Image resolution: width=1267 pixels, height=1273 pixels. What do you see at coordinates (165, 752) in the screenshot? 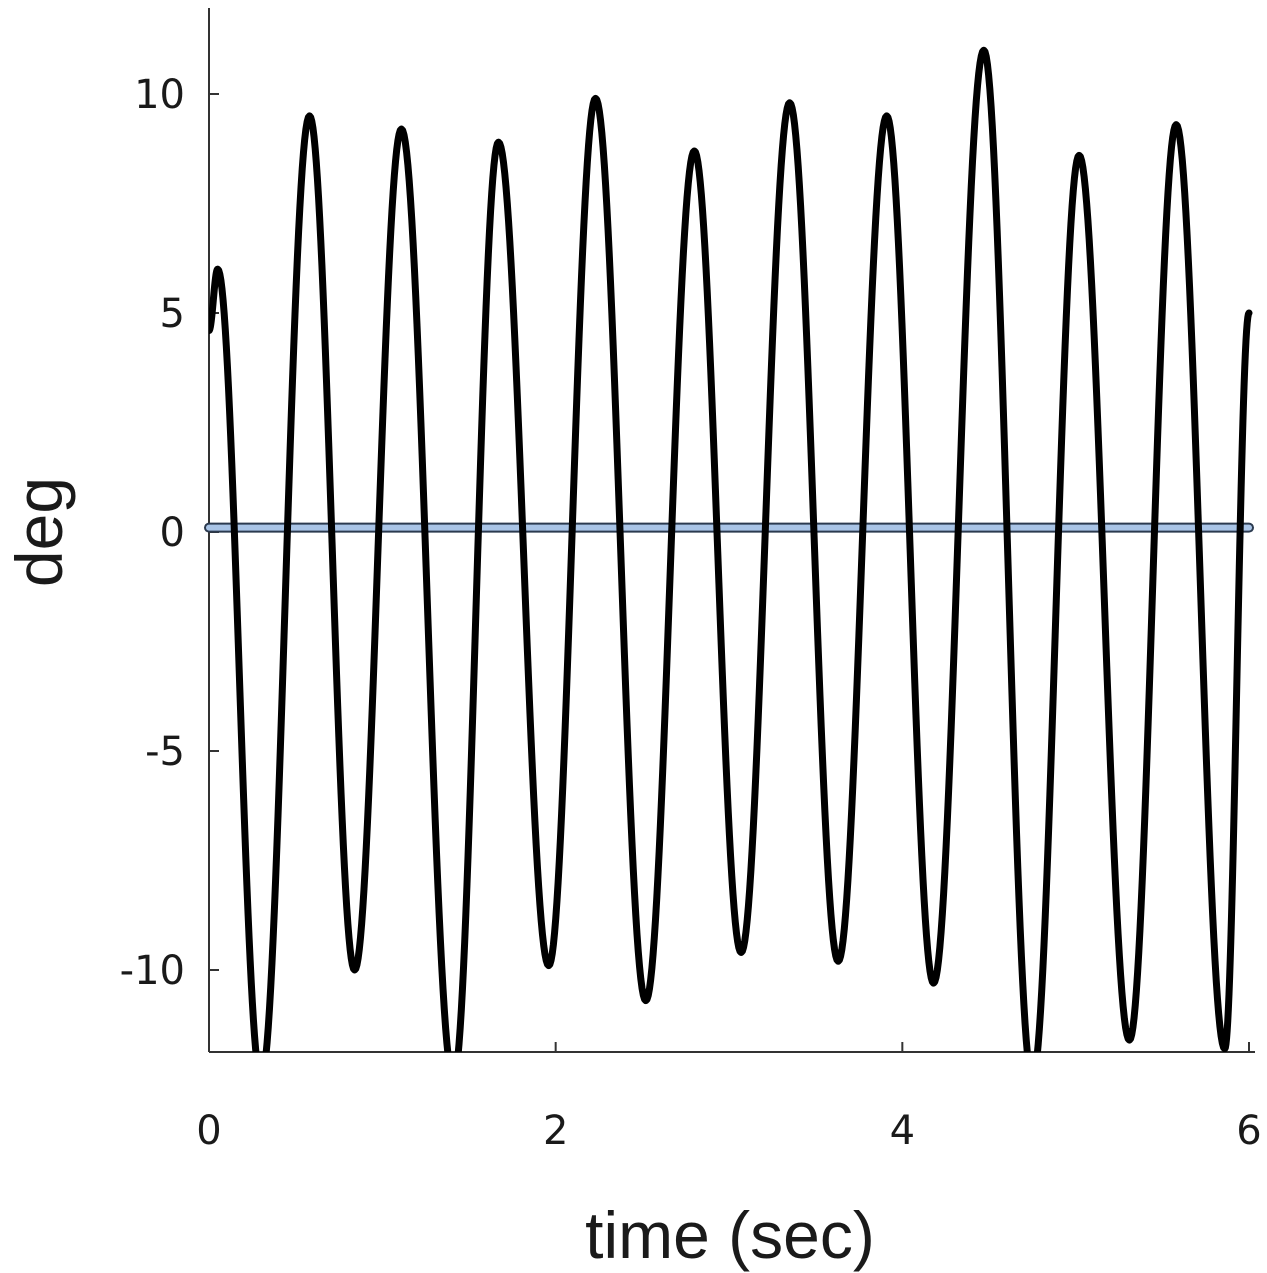
I see `y-tick-label: -5` at bounding box center [165, 752].